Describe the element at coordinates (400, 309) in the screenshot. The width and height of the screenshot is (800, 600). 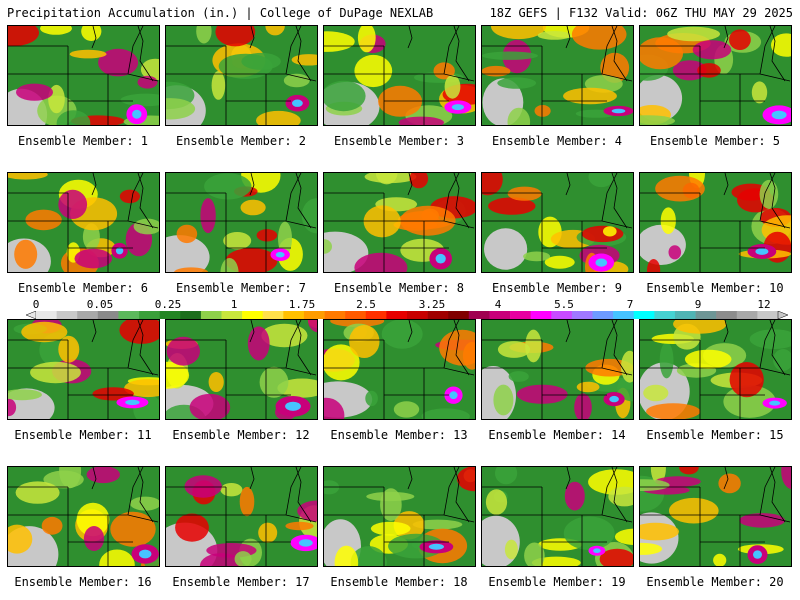
I see `color-scale-legend: 0 0.05 0.25 1 1.75 2.5 3.25 4 5.5 7 9 12` at that location.